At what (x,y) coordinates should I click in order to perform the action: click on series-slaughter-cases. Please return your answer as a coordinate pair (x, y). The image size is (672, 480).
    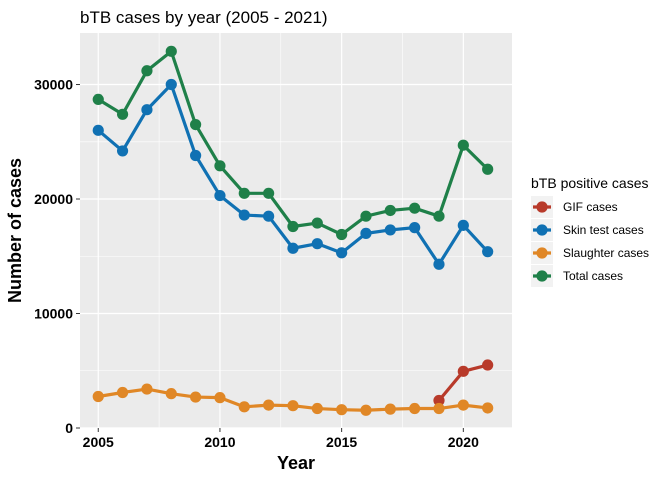
    Looking at the image, I should click on (293, 399).